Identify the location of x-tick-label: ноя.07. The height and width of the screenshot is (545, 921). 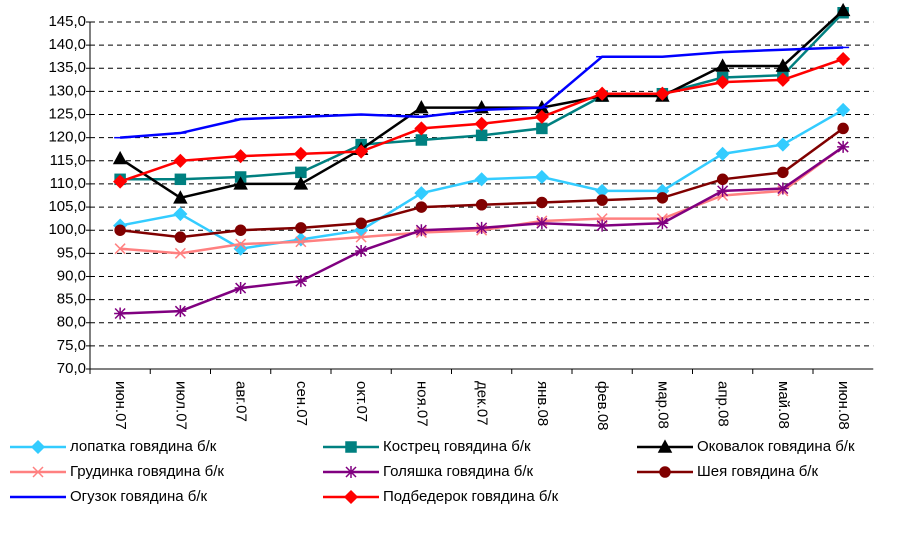
(421, 404).